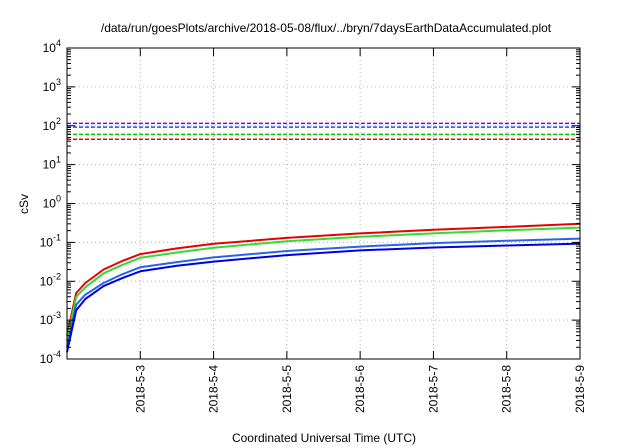 This screenshot has height=448, width=640. I want to click on x-tick-label: 2018-5-3, so click(140, 389).